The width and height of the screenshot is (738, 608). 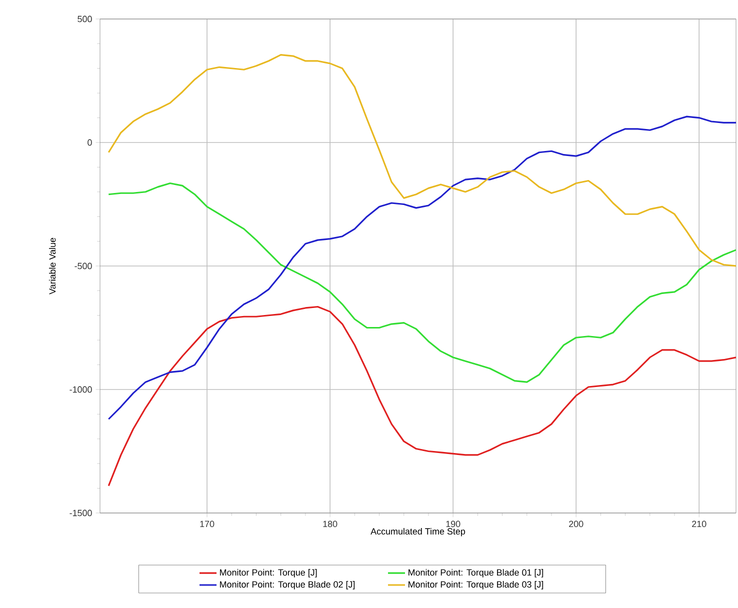 I want to click on x-tick-label: 200, so click(x=576, y=524).